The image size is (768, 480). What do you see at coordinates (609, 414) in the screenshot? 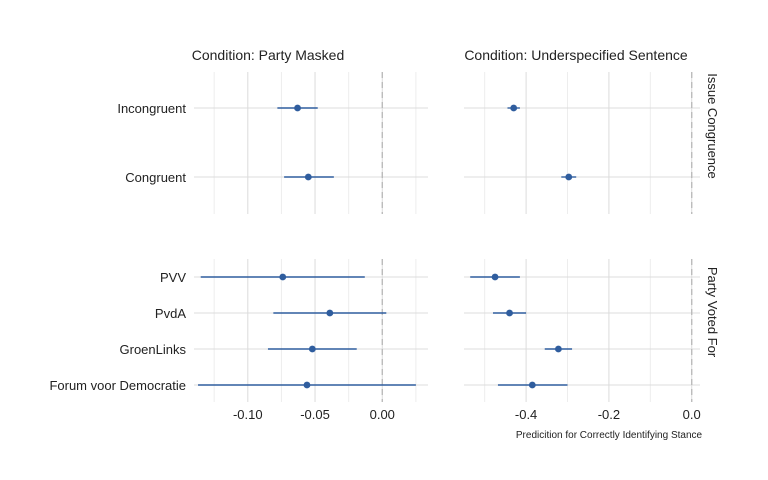
I see `x-tick-label: -0.2` at bounding box center [609, 414].